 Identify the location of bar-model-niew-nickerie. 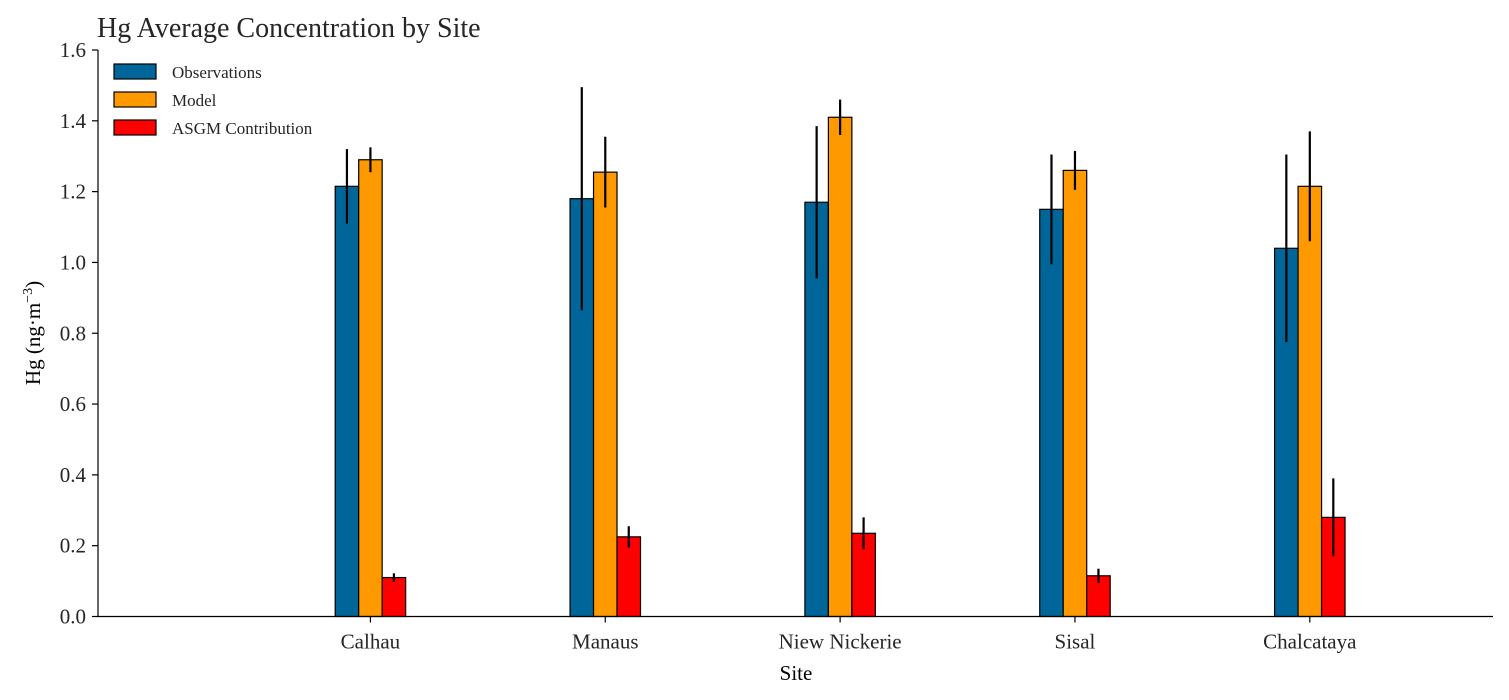
(840, 367).